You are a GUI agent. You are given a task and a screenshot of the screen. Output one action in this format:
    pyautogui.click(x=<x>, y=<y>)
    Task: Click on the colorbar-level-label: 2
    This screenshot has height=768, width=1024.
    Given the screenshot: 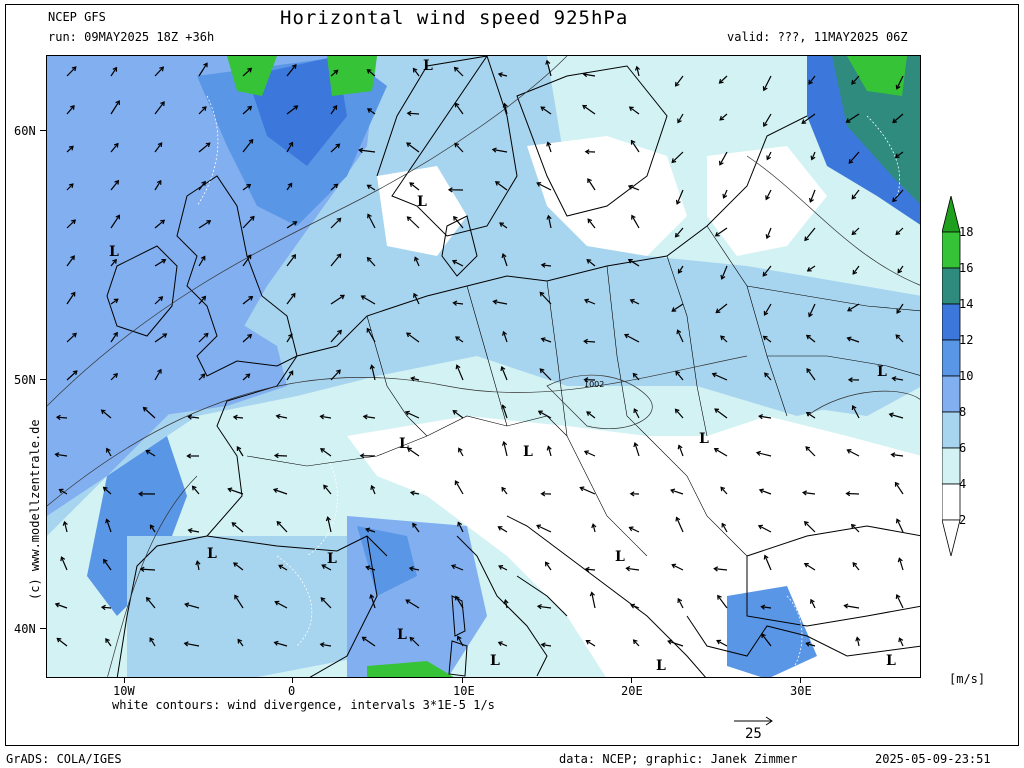 What is the action you would take?
    pyautogui.click(x=963, y=520)
    